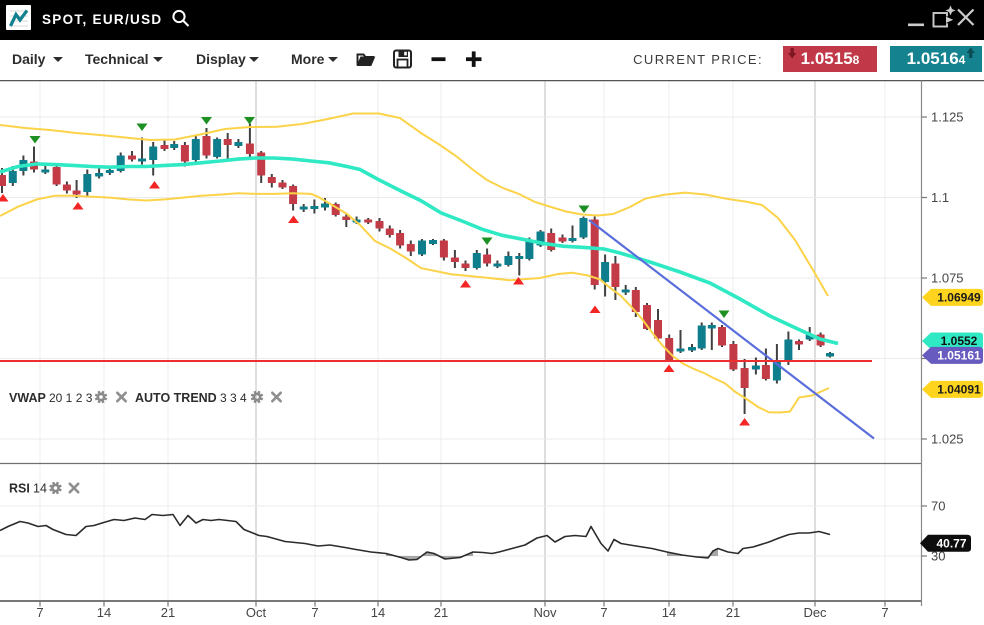  I want to click on svg-text: VWAP, so click(27, 398).